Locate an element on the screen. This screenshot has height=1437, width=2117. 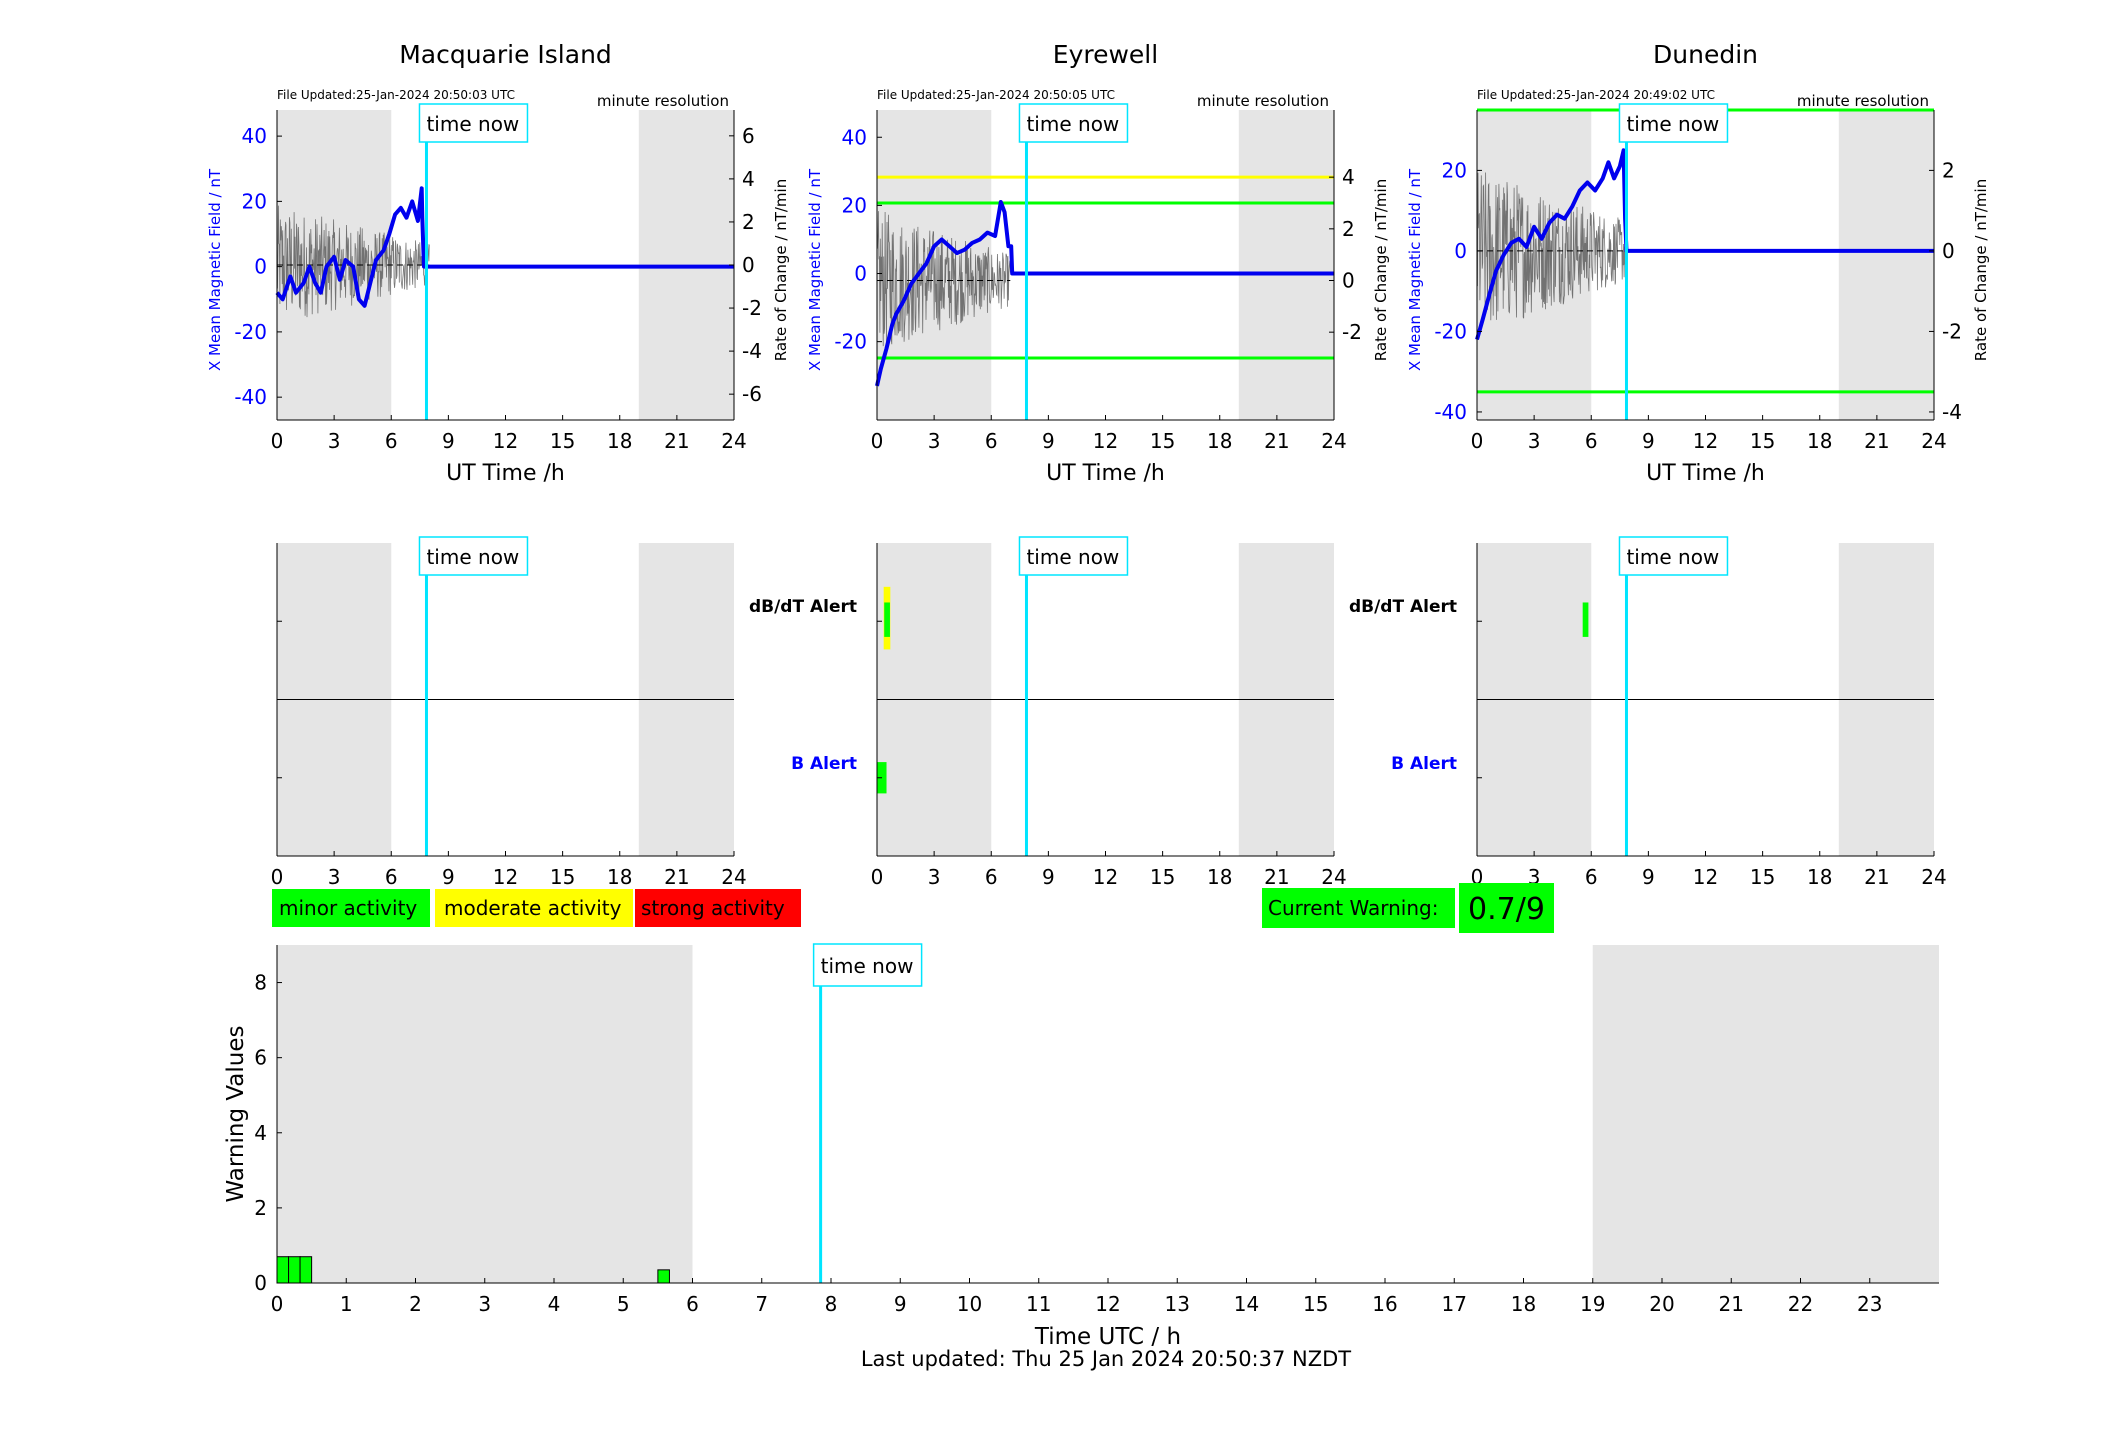
y-tick-label-left: 40 is located at coordinates (254, 136).